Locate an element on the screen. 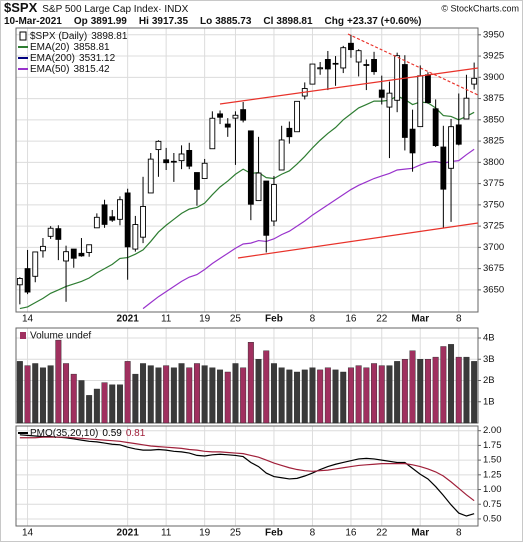 The height and width of the screenshot is (542, 523). quote-label: Lo is located at coordinates (206, 21).